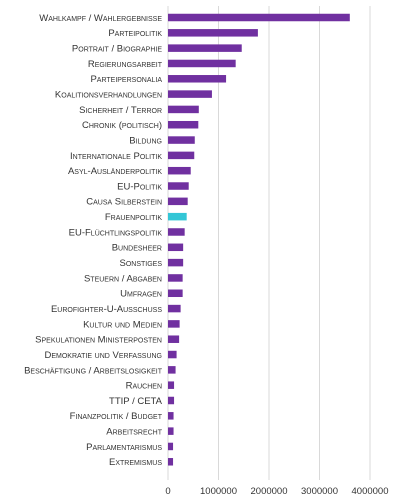 The image size is (400, 501). What do you see at coordinates (106, 309) in the screenshot?
I see `category-label: Eurofighter-U-Ausschuss` at bounding box center [106, 309].